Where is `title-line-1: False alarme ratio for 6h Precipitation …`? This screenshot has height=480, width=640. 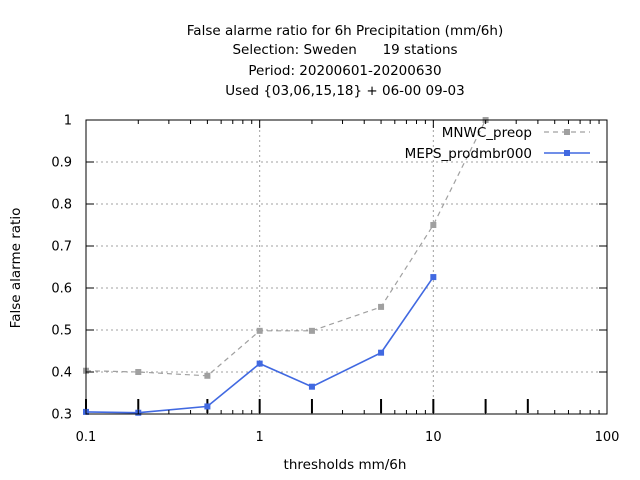 title-line-1: False alarme ratio for 6h Precipitation … is located at coordinates (345, 31).